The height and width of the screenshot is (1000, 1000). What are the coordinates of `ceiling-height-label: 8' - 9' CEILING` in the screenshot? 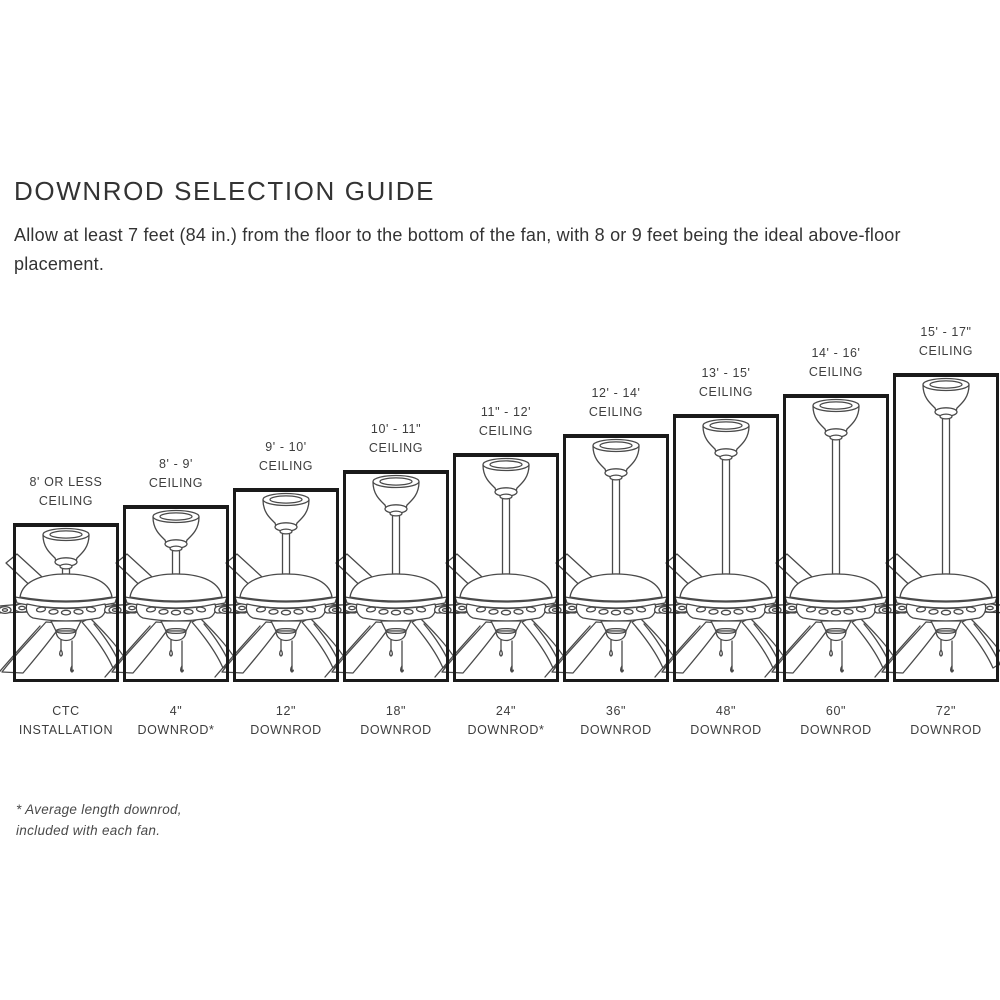 It's located at (176, 474).